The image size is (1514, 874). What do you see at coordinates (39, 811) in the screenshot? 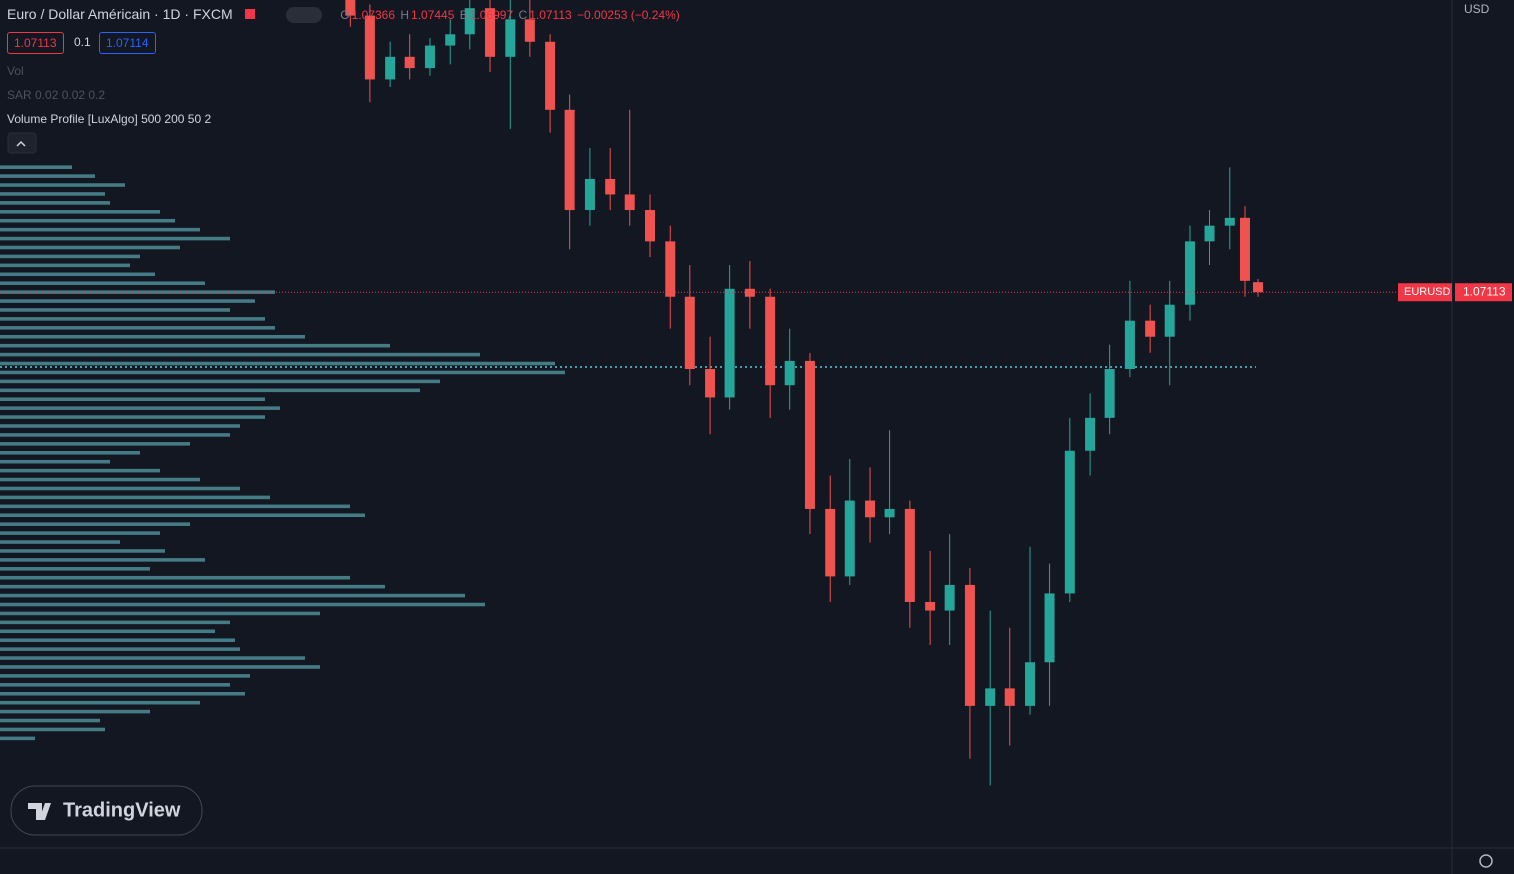
I see `logo-mark` at bounding box center [39, 811].